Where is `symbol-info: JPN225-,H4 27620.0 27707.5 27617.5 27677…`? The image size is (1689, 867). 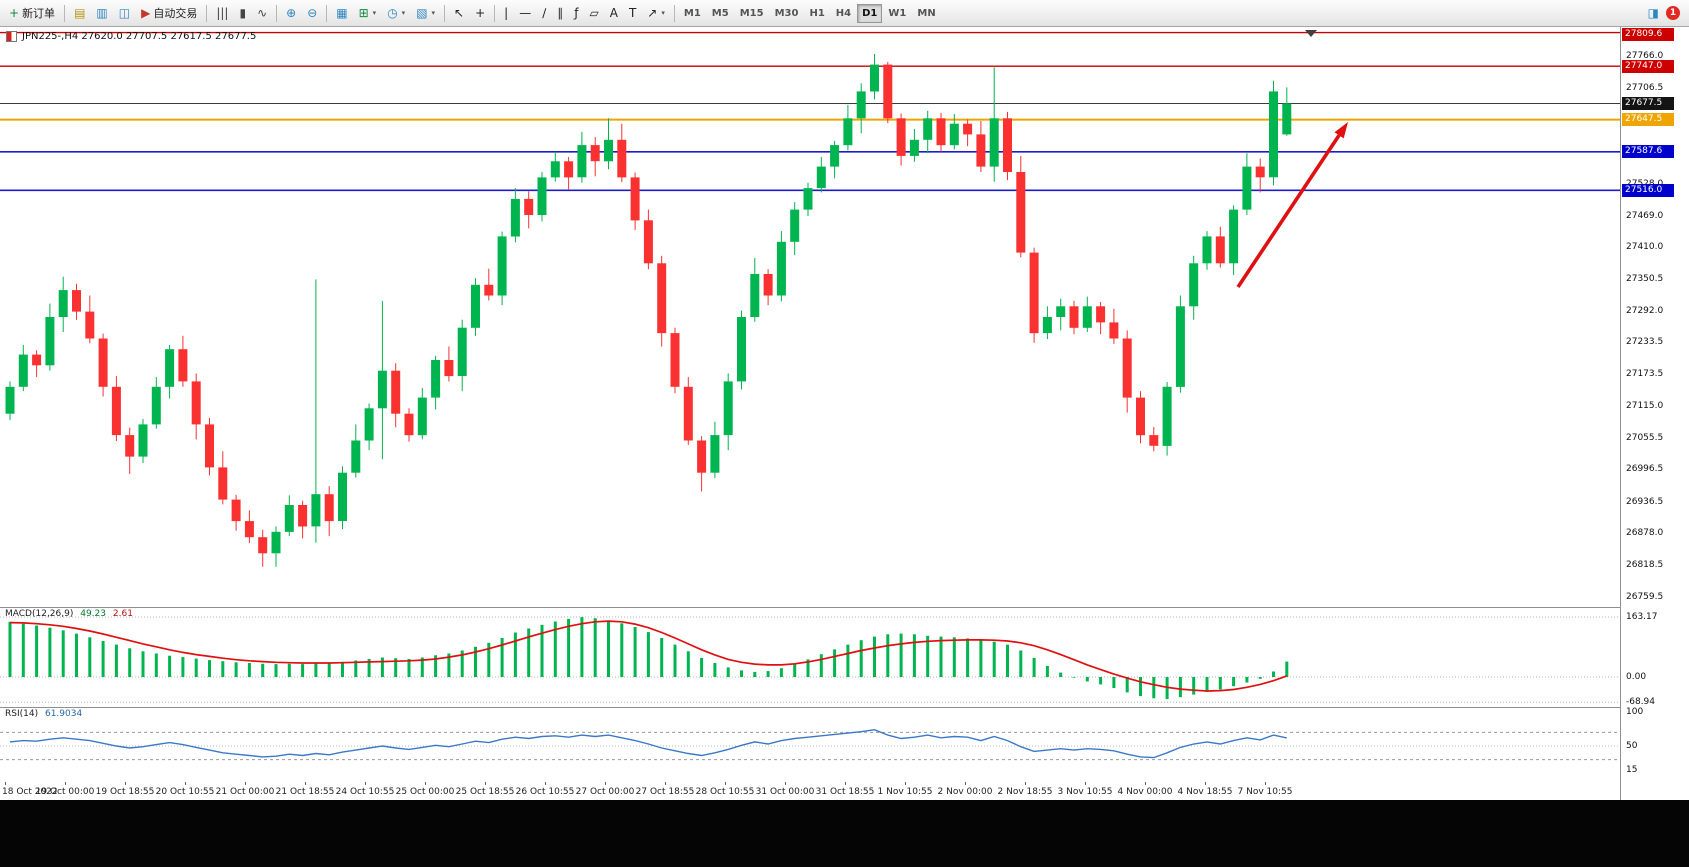 symbol-info: JPN225-,H4 27620.0 27707.5 27617.5 27677… is located at coordinates (131, 36).